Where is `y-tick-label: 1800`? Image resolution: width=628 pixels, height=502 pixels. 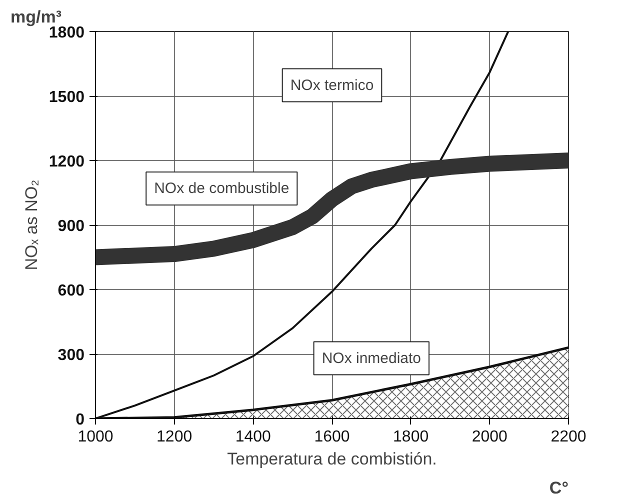
y-tick-label: 1800 is located at coordinates (66, 33).